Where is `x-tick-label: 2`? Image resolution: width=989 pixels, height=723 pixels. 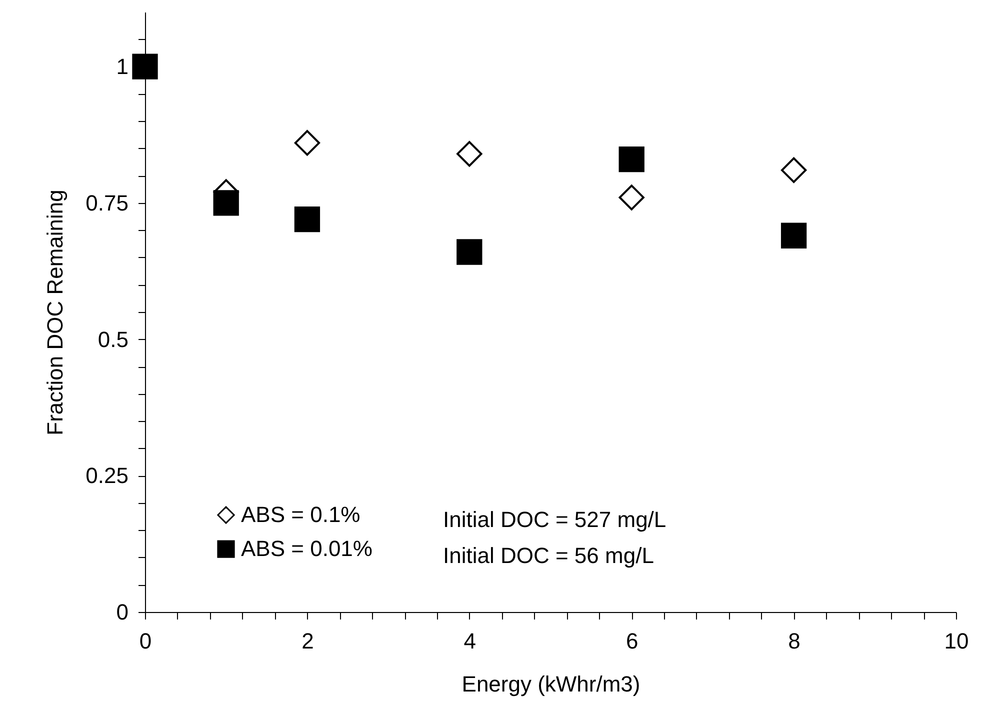 x-tick-label: 2 is located at coordinates (308, 641).